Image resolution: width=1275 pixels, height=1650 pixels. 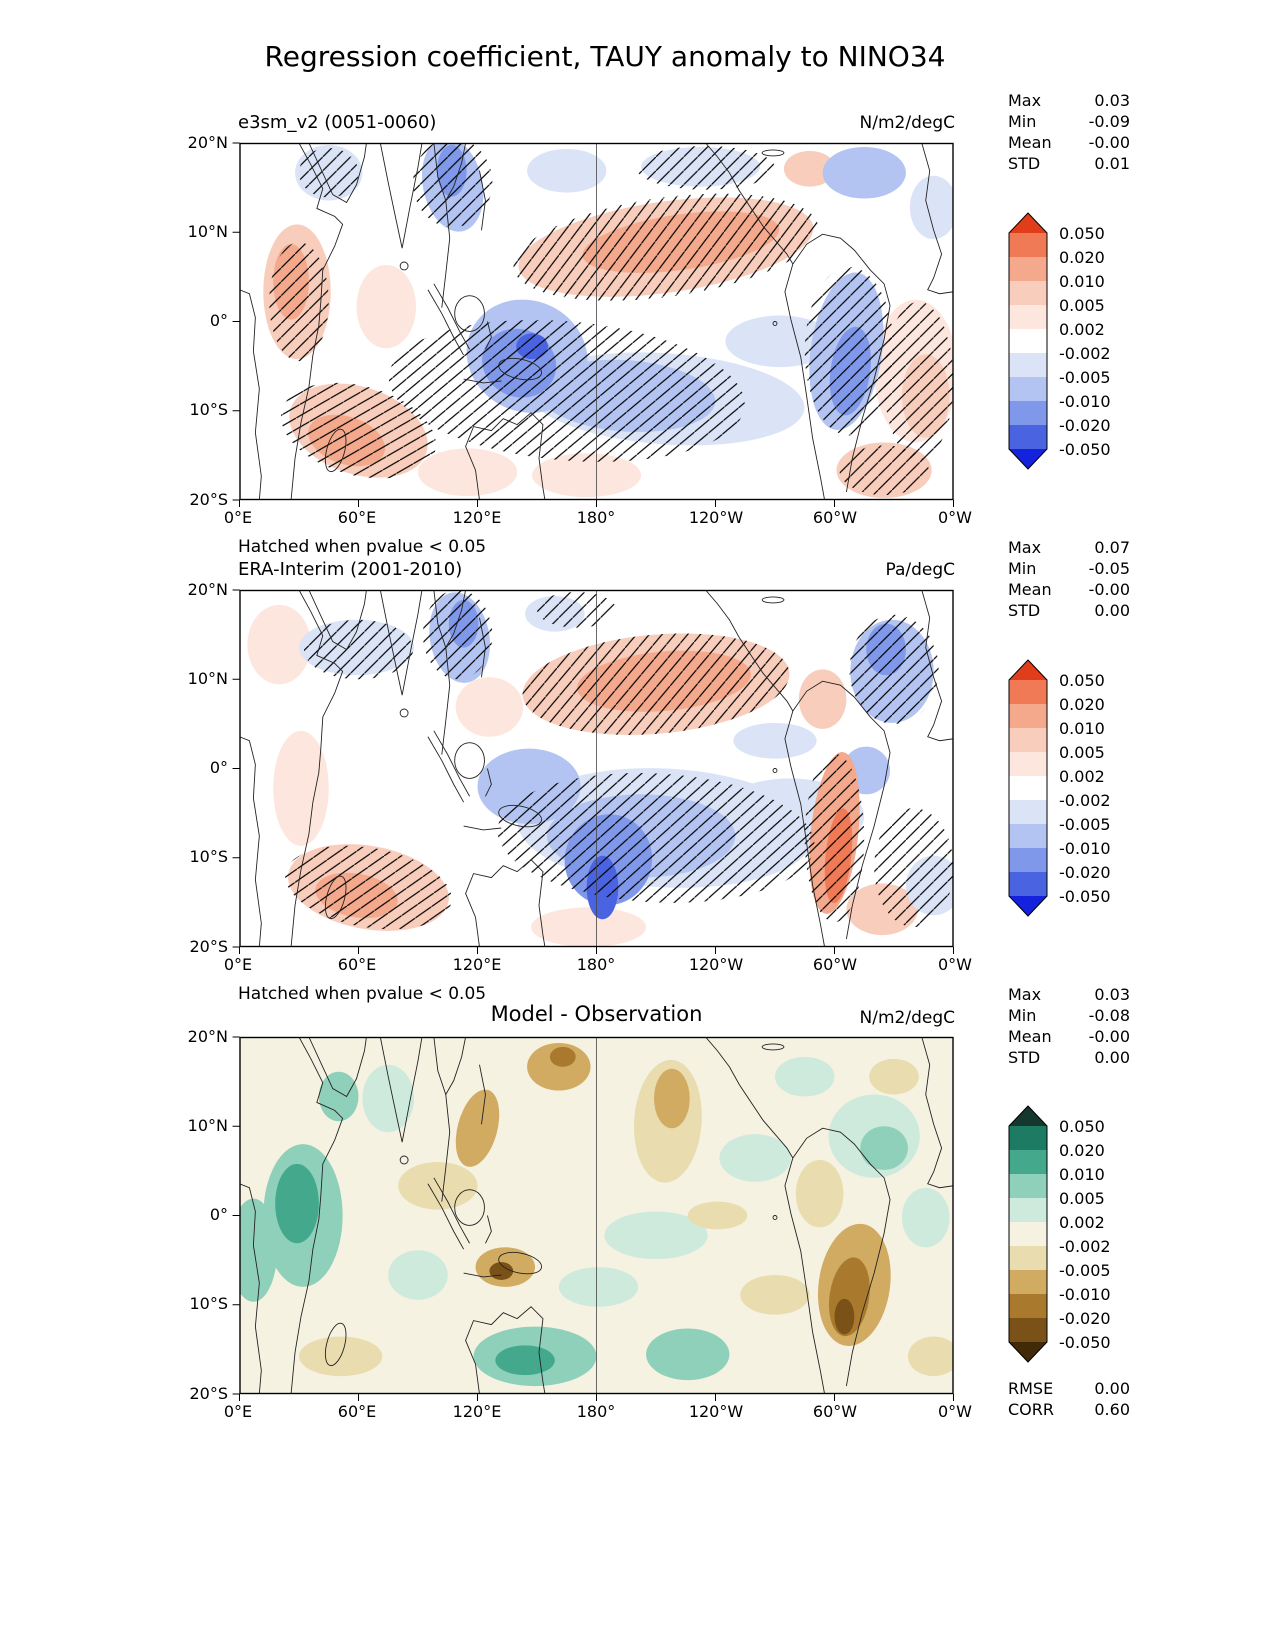 I want to click on panel-3-stats: Max 0.03 Min -0.08 Mean -0.00 STD 0.00, so click(x=1069, y=1026).